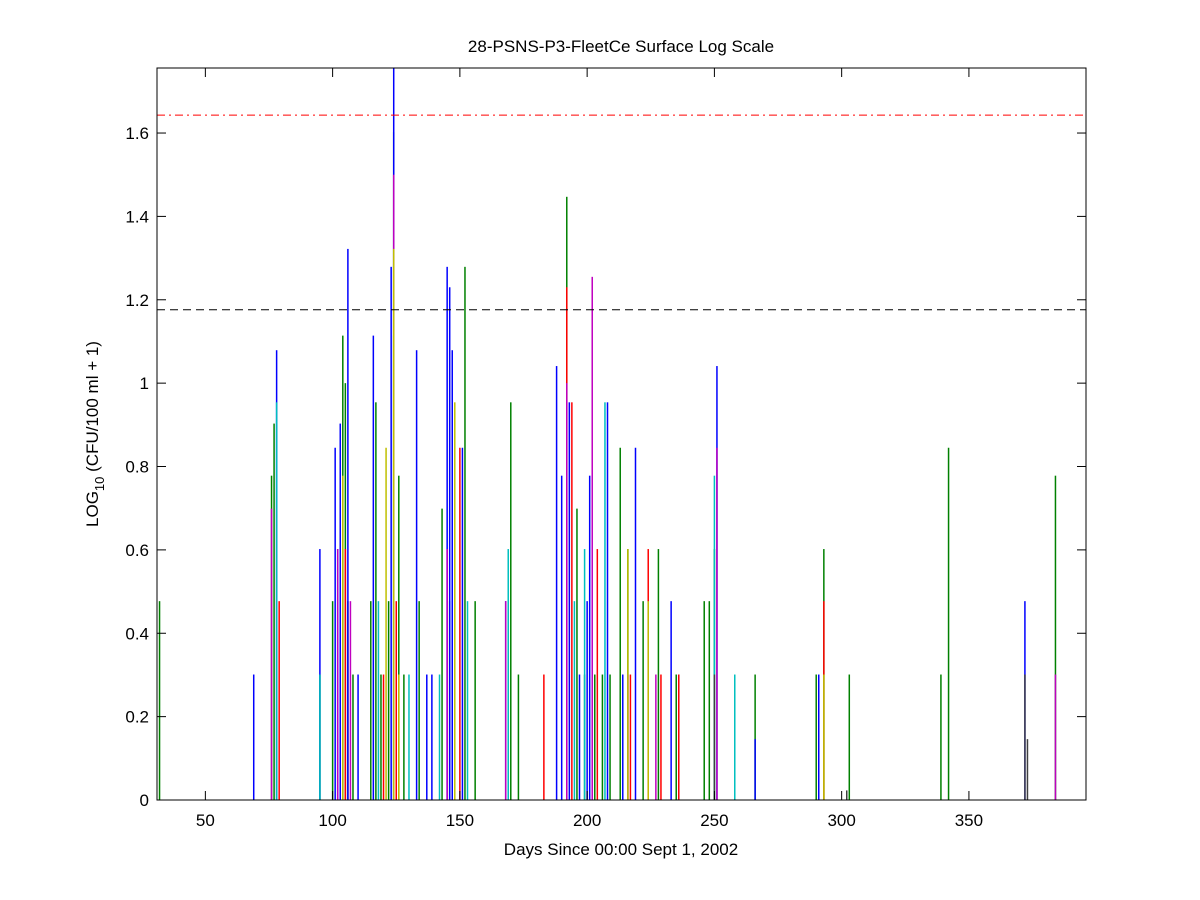  Describe the element at coordinates (137, 300) in the screenshot. I see `y-tick-label: 1.2` at that location.